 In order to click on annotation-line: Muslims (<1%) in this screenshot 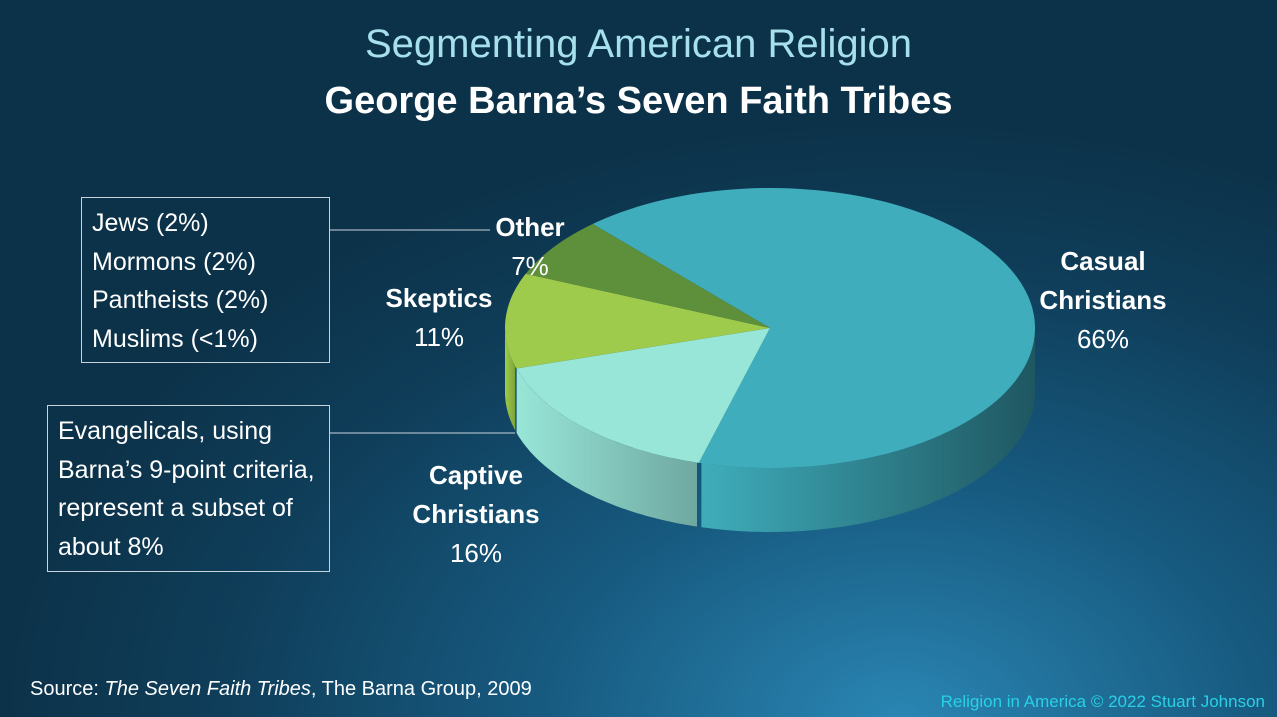, I will do `click(175, 338)`.